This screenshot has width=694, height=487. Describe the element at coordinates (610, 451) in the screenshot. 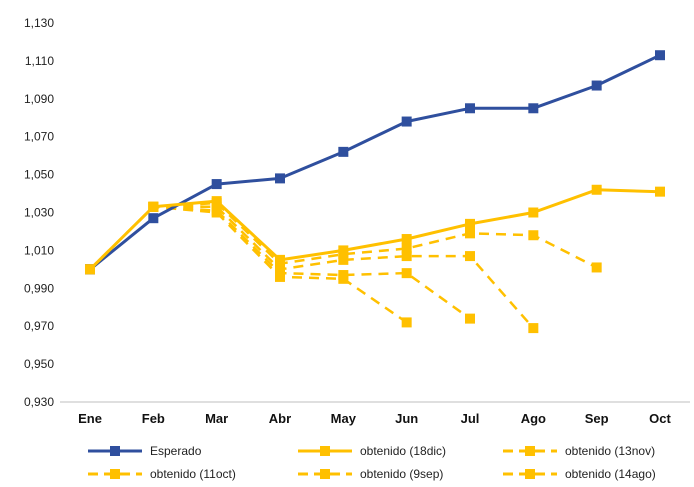

I see `legend-label: obtenido (13nov)` at that location.